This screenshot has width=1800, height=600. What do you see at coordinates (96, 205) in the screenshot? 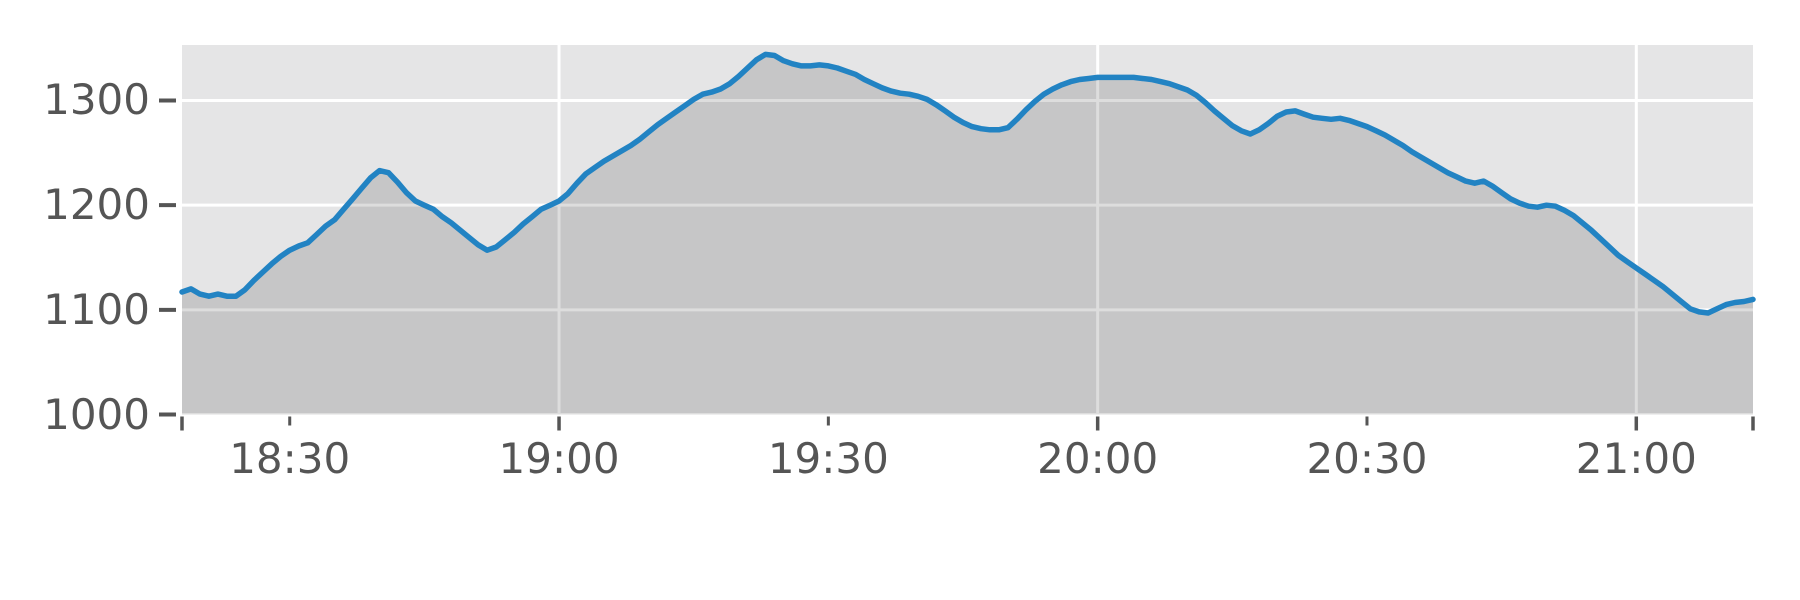
I see `y-tick-label: 1200` at bounding box center [96, 205].